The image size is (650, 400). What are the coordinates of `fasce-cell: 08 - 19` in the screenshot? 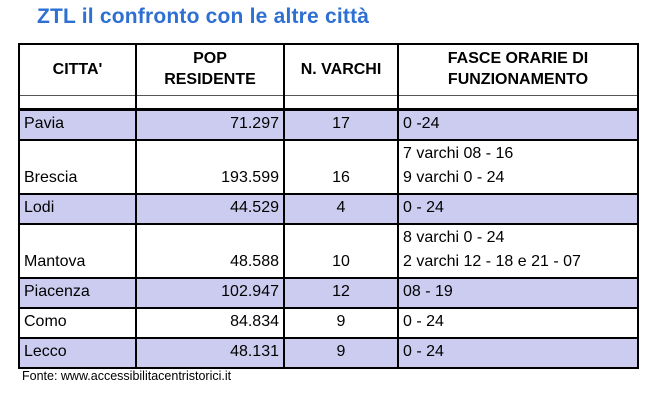 It's located at (518, 293).